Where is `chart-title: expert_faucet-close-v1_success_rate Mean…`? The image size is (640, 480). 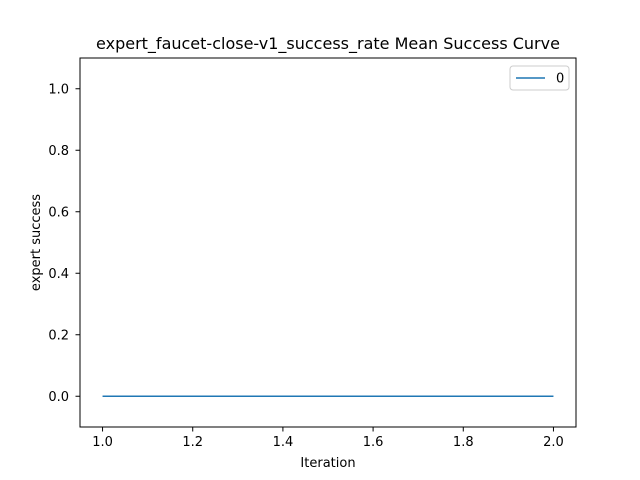 chart-title: expert_faucet-close-v1_success_rate Mean… is located at coordinates (328, 44).